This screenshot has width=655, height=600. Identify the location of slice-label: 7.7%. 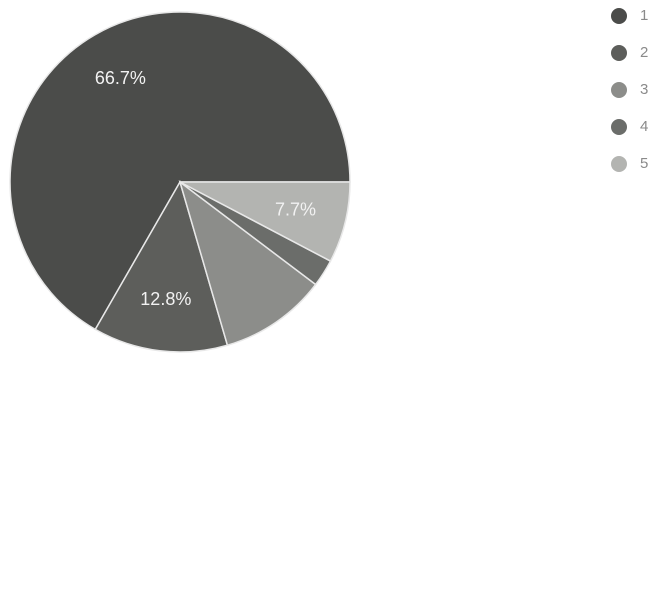
(295, 209).